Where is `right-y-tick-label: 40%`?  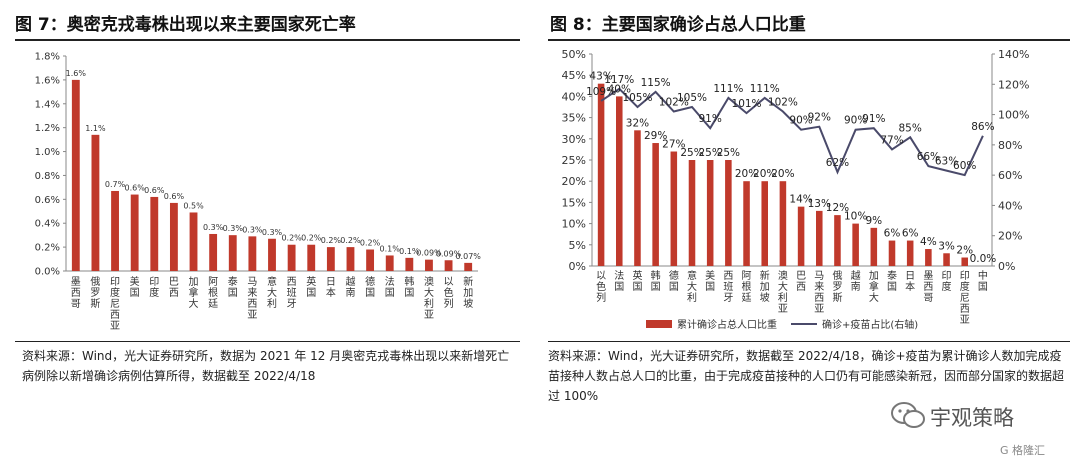
right-y-tick-label: 40% is located at coordinates (1010, 205).